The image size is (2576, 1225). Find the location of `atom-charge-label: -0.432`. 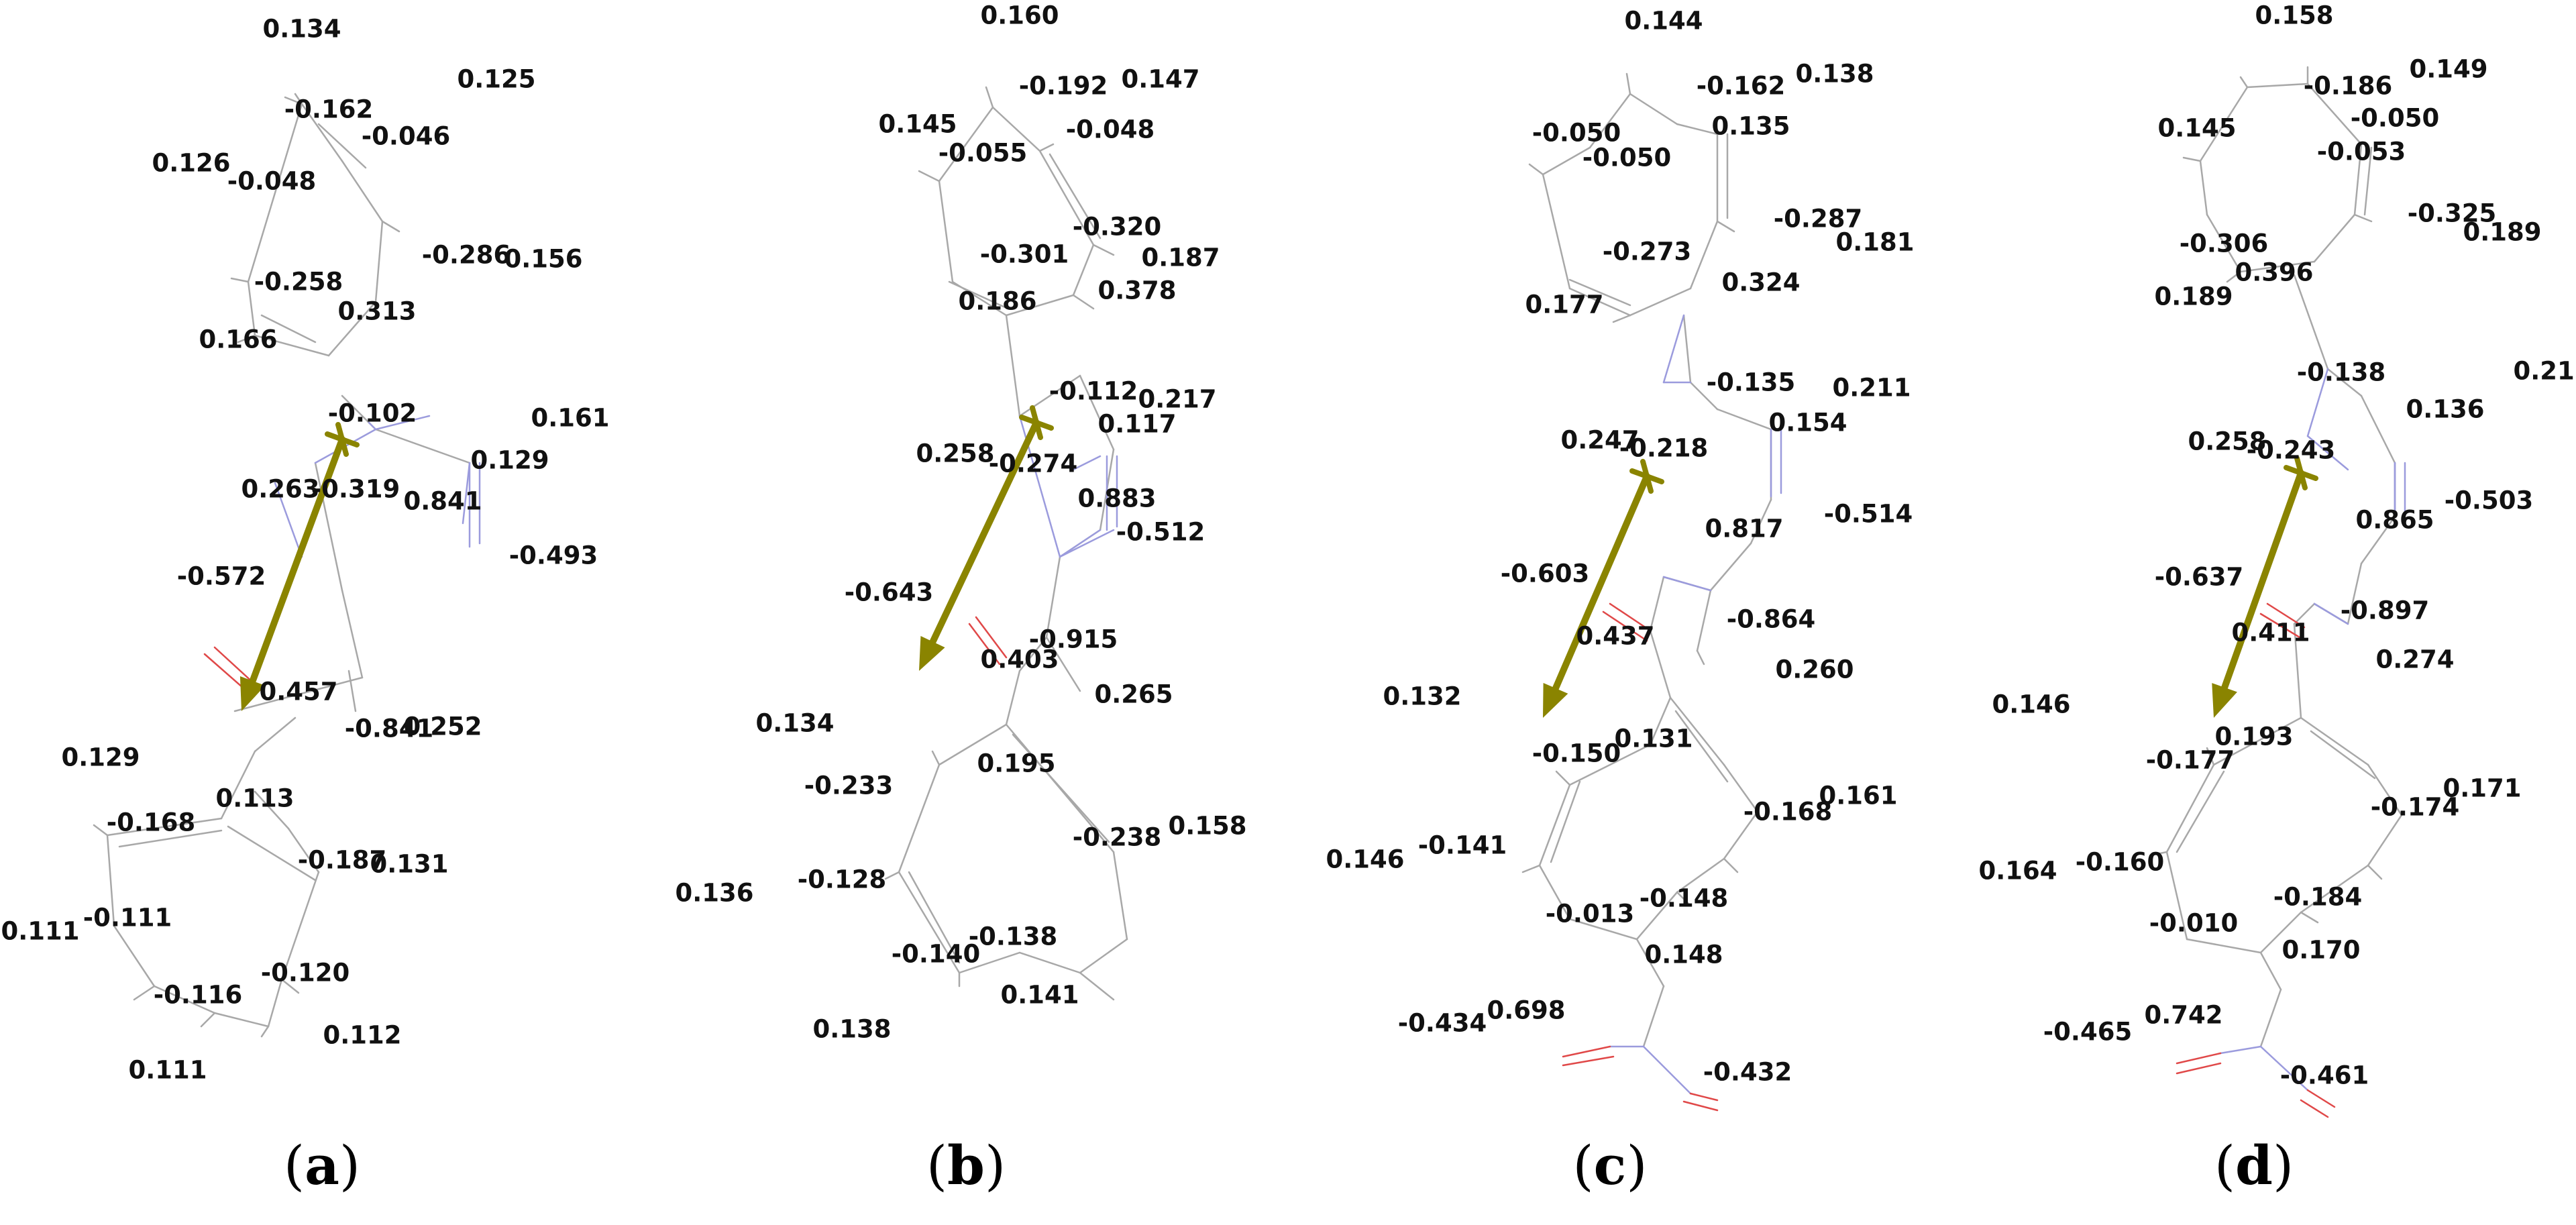

atom-charge-label: -0.432 is located at coordinates (1747, 1072).